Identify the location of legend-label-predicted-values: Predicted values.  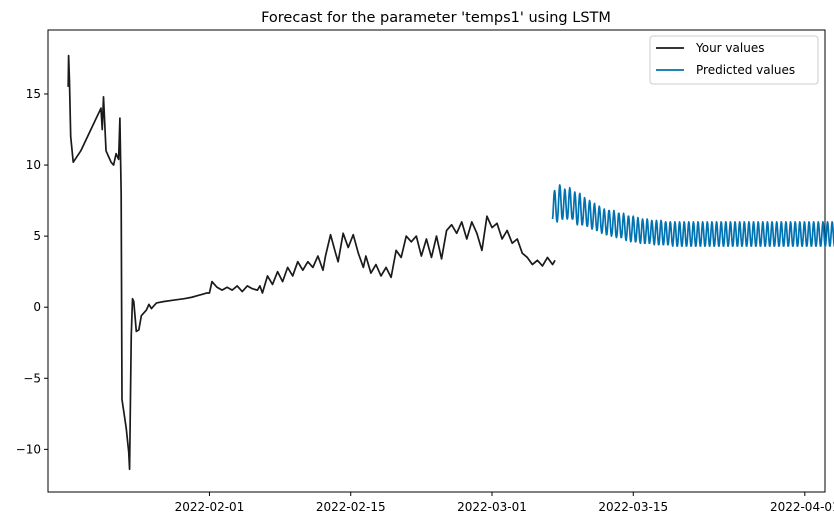
(745, 70).